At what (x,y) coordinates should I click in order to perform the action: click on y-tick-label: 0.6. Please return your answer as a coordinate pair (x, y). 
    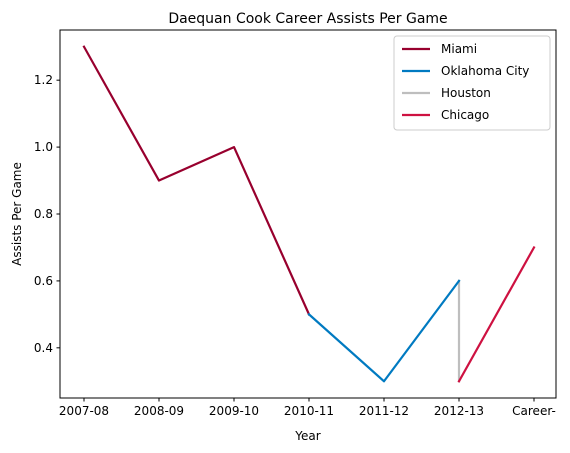
    Looking at the image, I should click on (43, 281).